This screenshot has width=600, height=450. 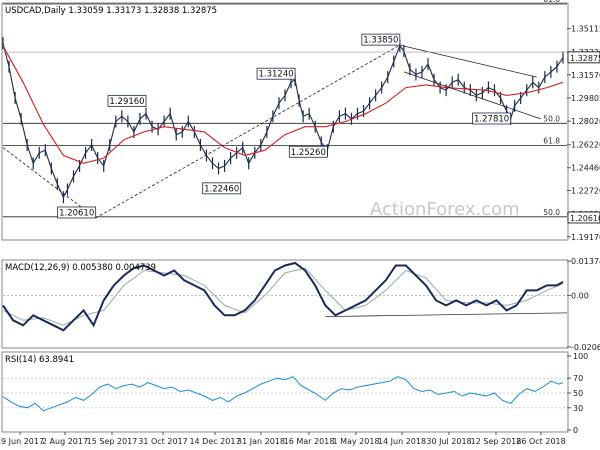 What do you see at coordinates (585, 237) in the screenshot?
I see `price-tick-label: 1.19170` at bounding box center [585, 237].